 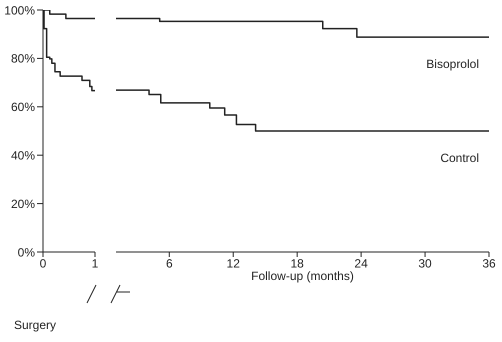 I want to click on x-tick-label: 12, so click(x=233, y=263).